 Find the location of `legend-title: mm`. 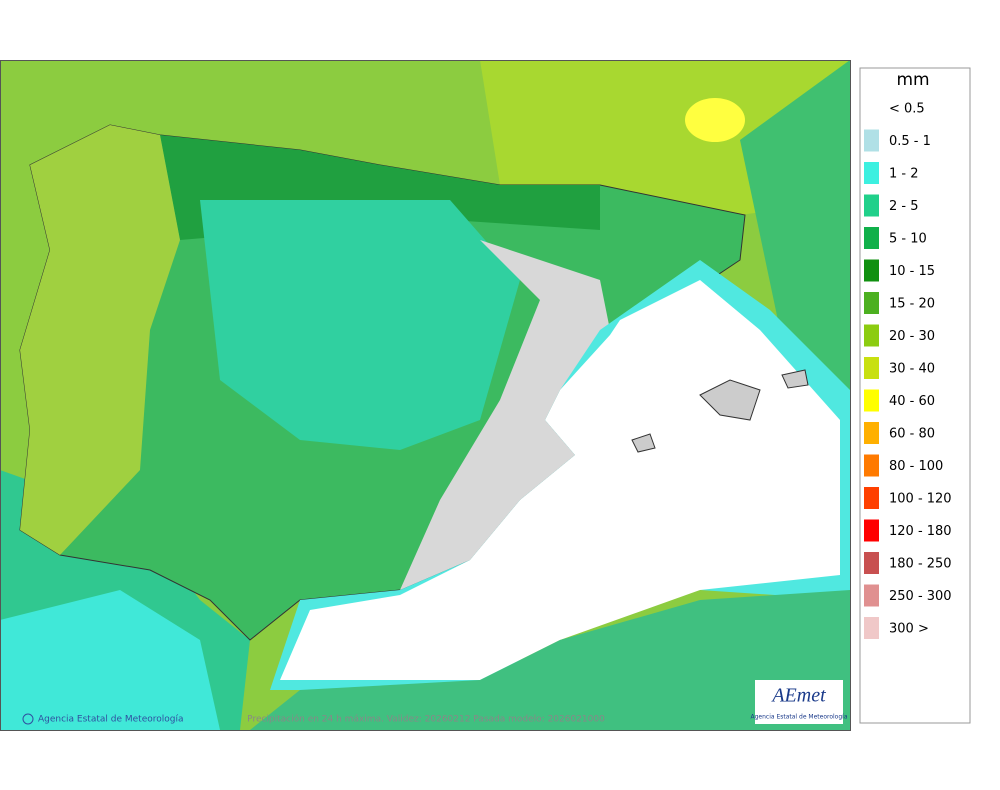

legend-title: mm is located at coordinates (912, 80).